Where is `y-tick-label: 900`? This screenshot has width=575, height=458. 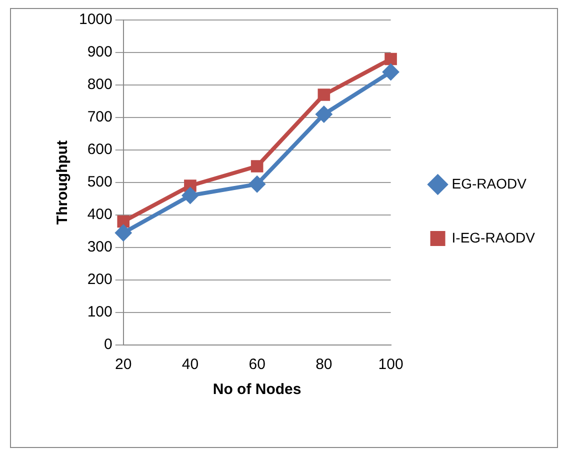
y-tick-label: 900 is located at coordinates (99, 52).